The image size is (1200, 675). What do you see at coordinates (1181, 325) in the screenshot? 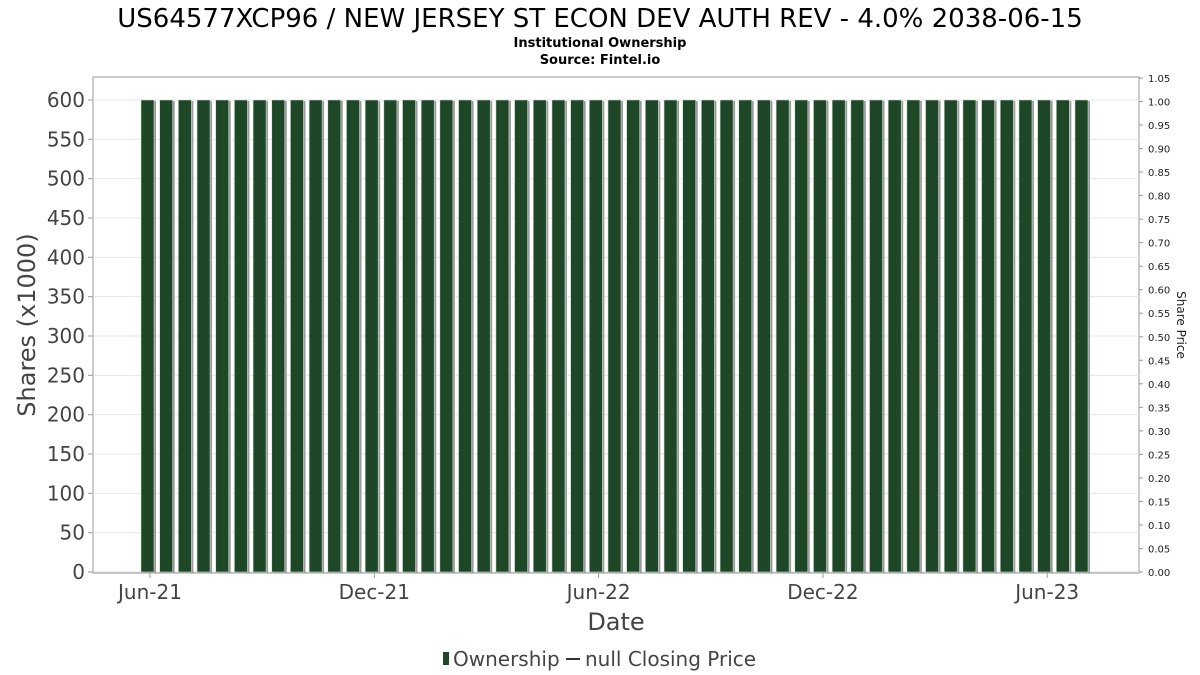
I see `right-axis-title: Share Price` at bounding box center [1181, 325].